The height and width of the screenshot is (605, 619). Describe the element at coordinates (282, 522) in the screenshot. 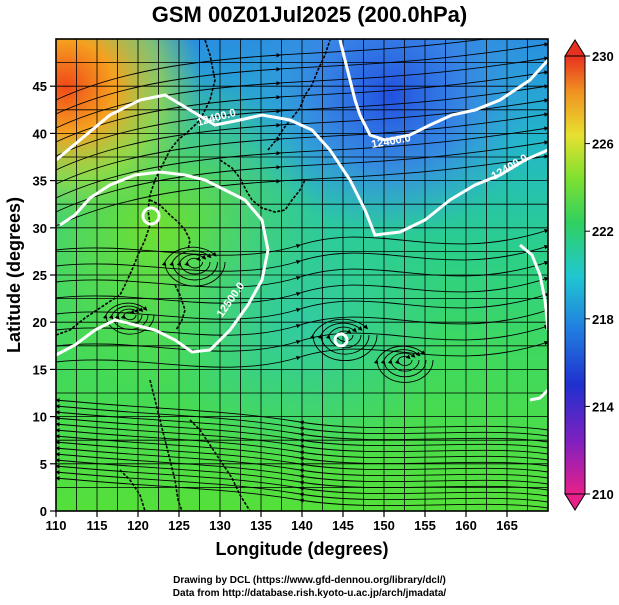

I see `x-axis-ticks: 110 115 120 125 130 135 140 145 150 155 160 165` at that location.